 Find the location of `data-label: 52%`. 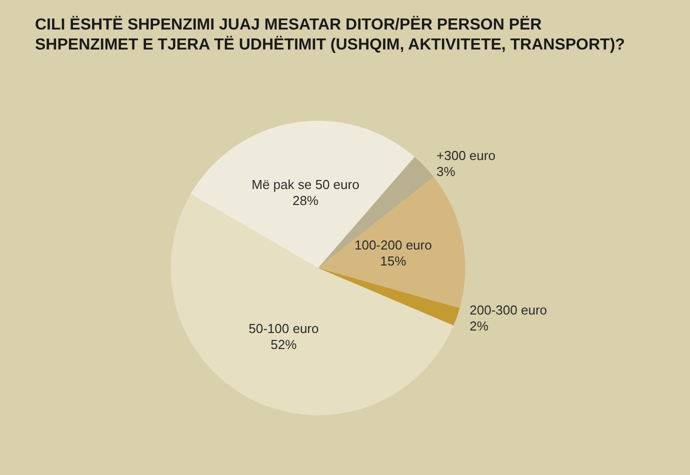

data-label: 52% is located at coordinates (284, 344).